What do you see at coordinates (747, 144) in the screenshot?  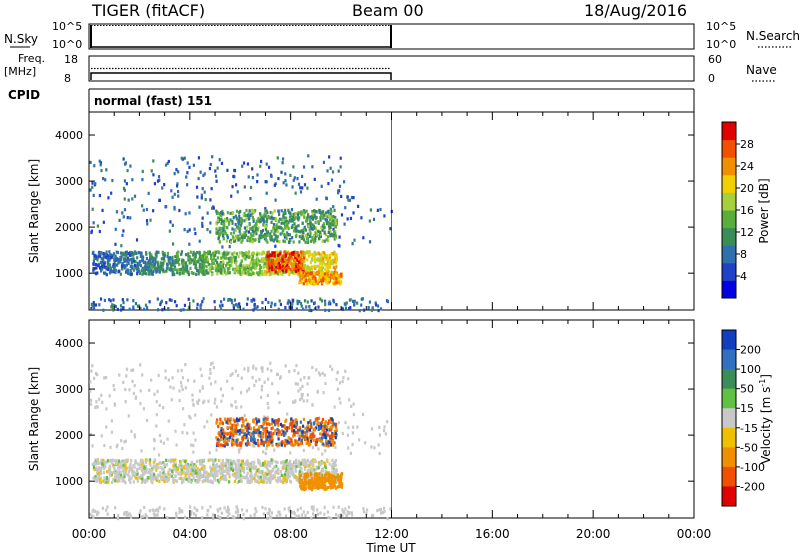 I see `colorbar-tick-label: 28` at bounding box center [747, 144].